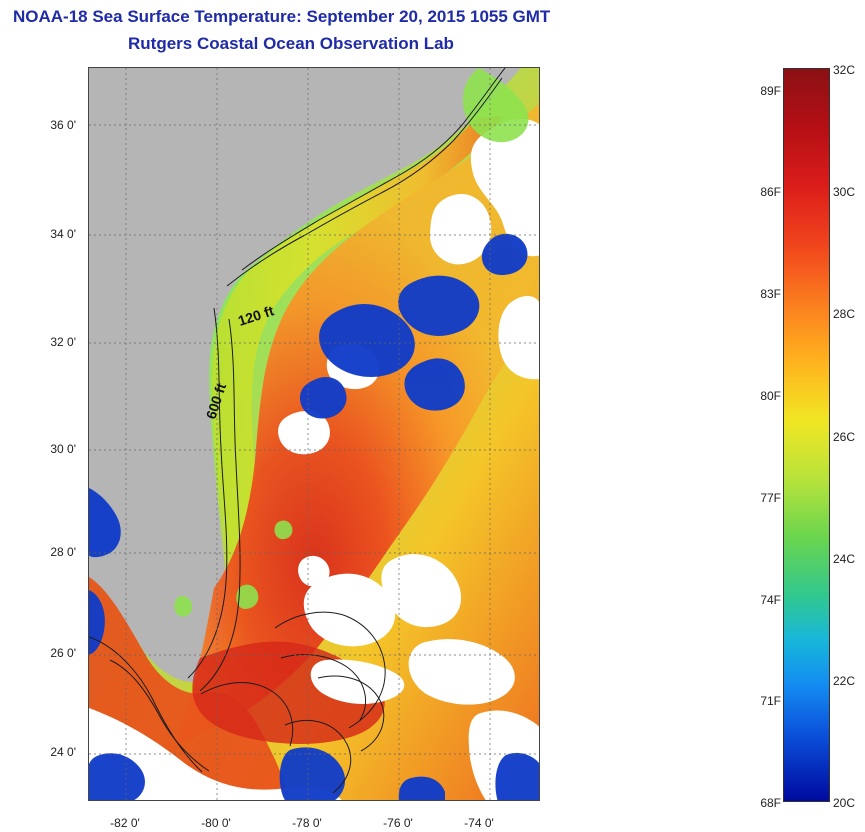 The height and width of the screenshot is (832, 865). What do you see at coordinates (125, 823) in the screenshot?
I see `longitude-label-82: -82 0'` at bounding box center [125, 823].